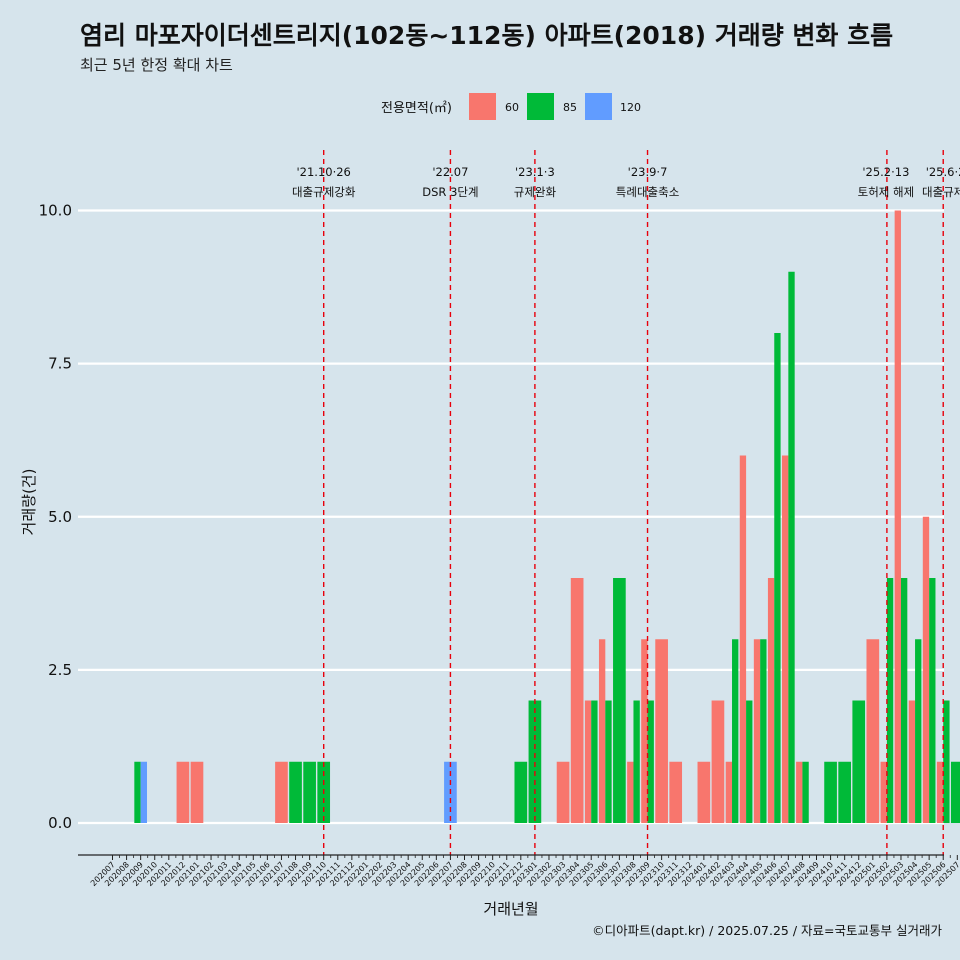 This screenshot has width=960, height=960. What do you see at coordinates (630, 107) in the screenshot?
I see `legend-label-120: 120` at bounding box center [630, 107].